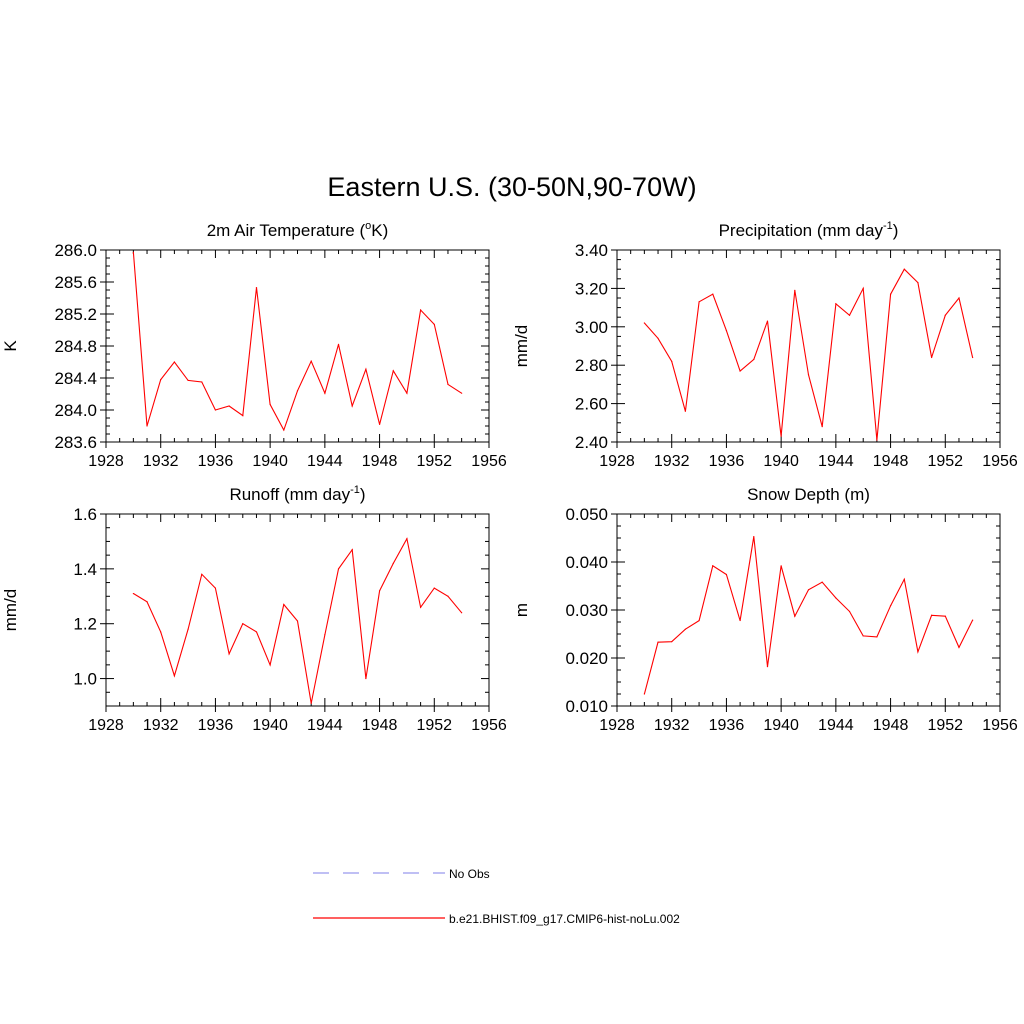 This screenshot has height=1024, width=1024. I want to click on y-axis-label: m, so click(521, 610).